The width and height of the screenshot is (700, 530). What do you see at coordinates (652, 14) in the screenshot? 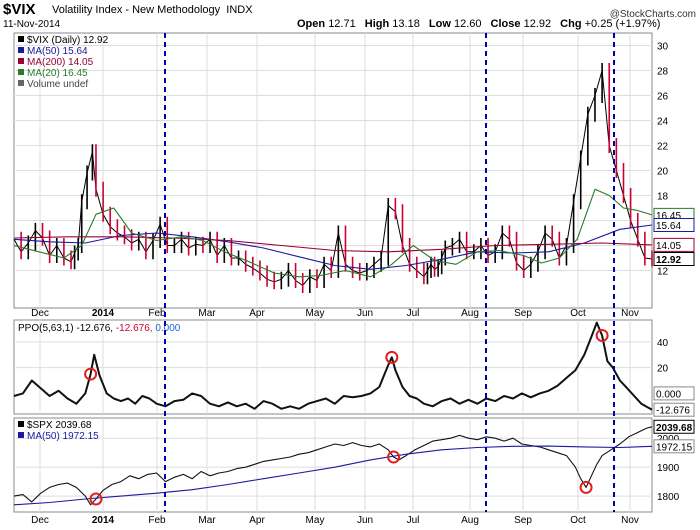
I see `stockcharts-watermark: @StockCharts.com` at bounding box center [652, 14].